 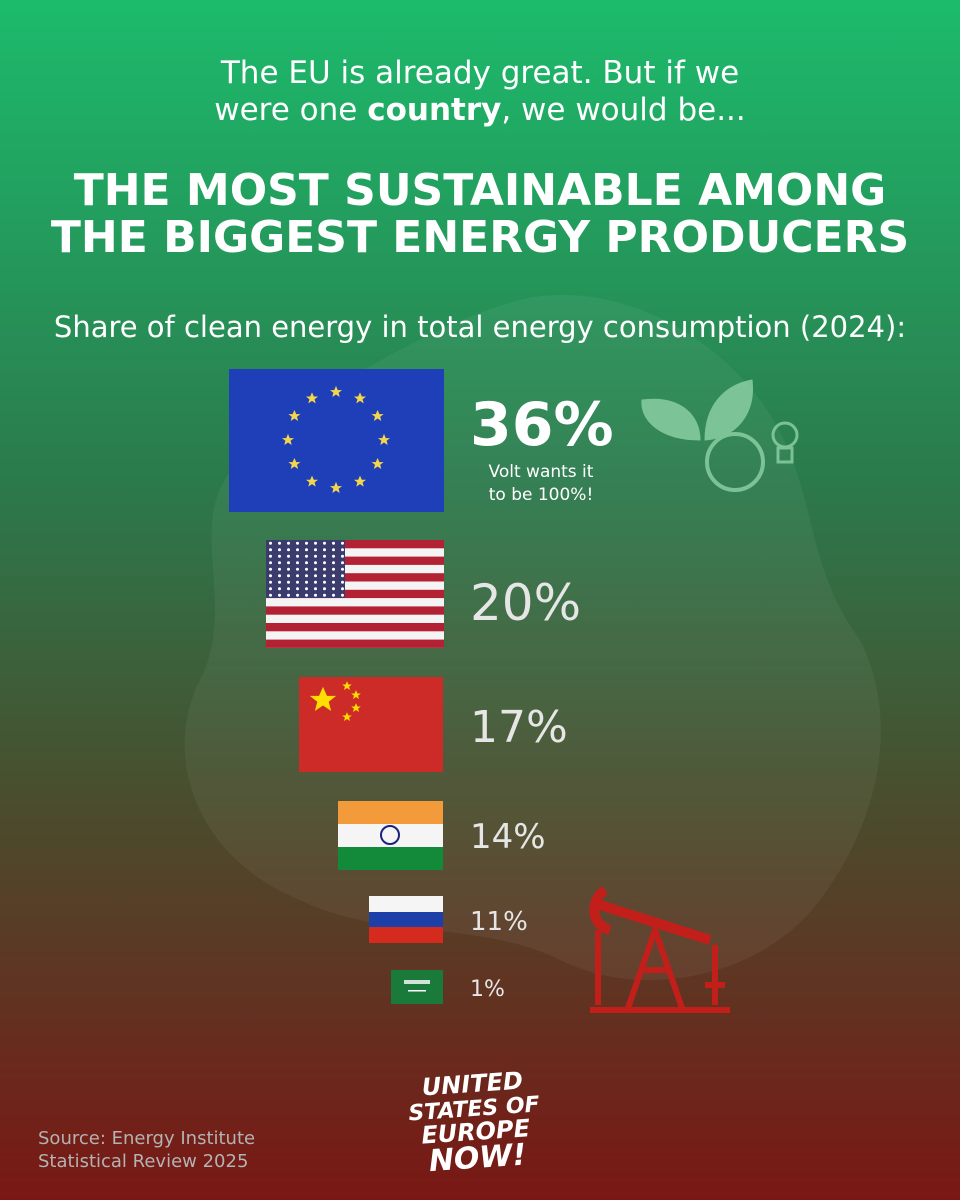 What do you see at coordinates (146, 1138) in the screenshot?
I see `source: Source: Energy Institute` at bounding box center [146, 1138].